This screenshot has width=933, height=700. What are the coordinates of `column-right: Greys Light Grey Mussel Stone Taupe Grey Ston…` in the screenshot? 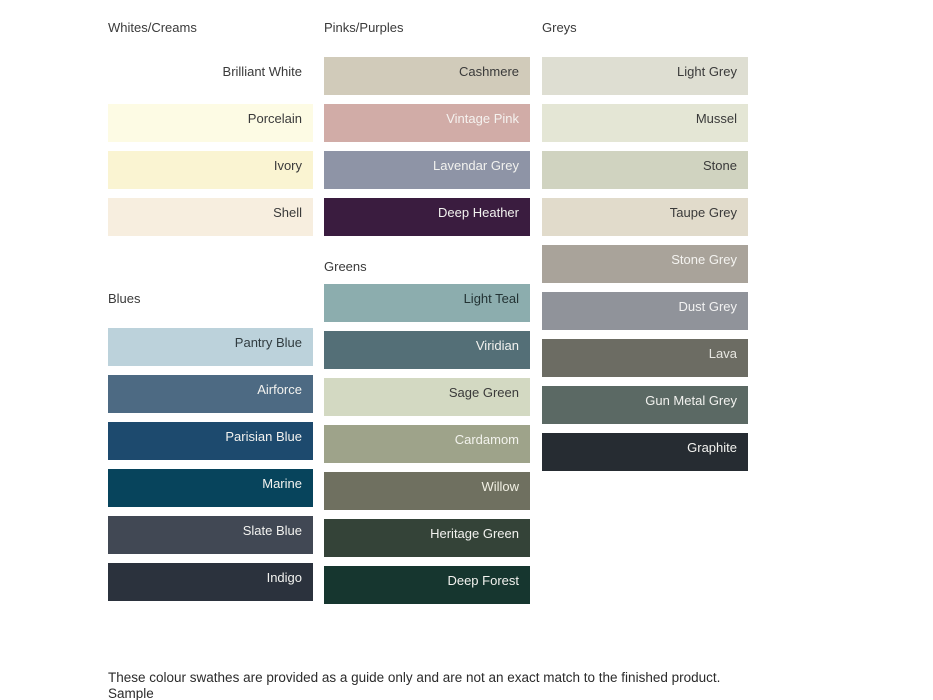 It's located at (645, 250).